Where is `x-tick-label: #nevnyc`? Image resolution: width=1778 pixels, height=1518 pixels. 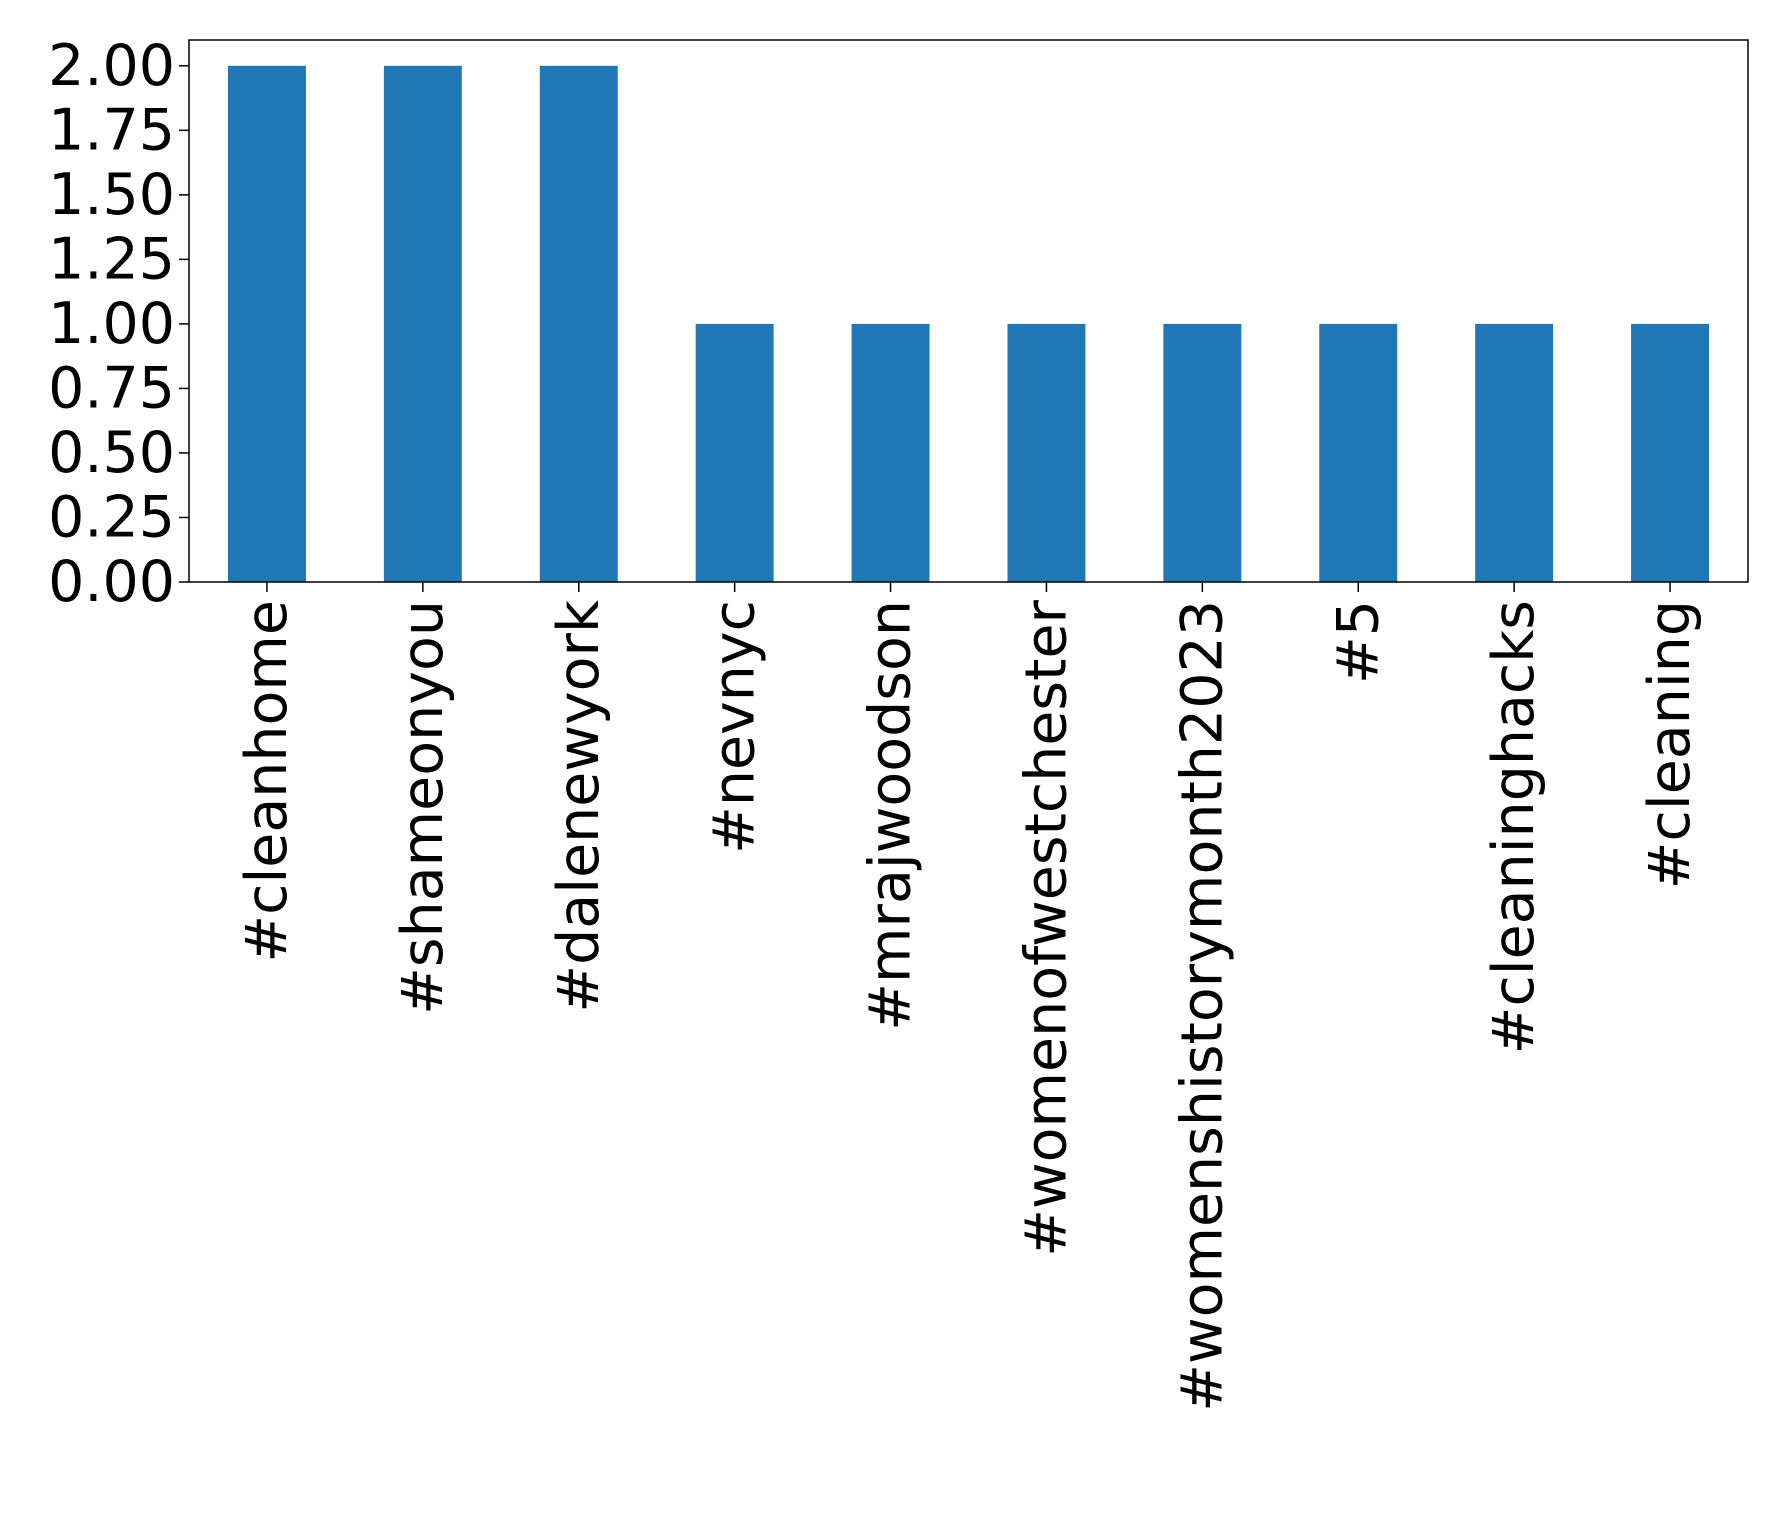 x-tick-label: #nevnyc is located at coordinates (735, 727).